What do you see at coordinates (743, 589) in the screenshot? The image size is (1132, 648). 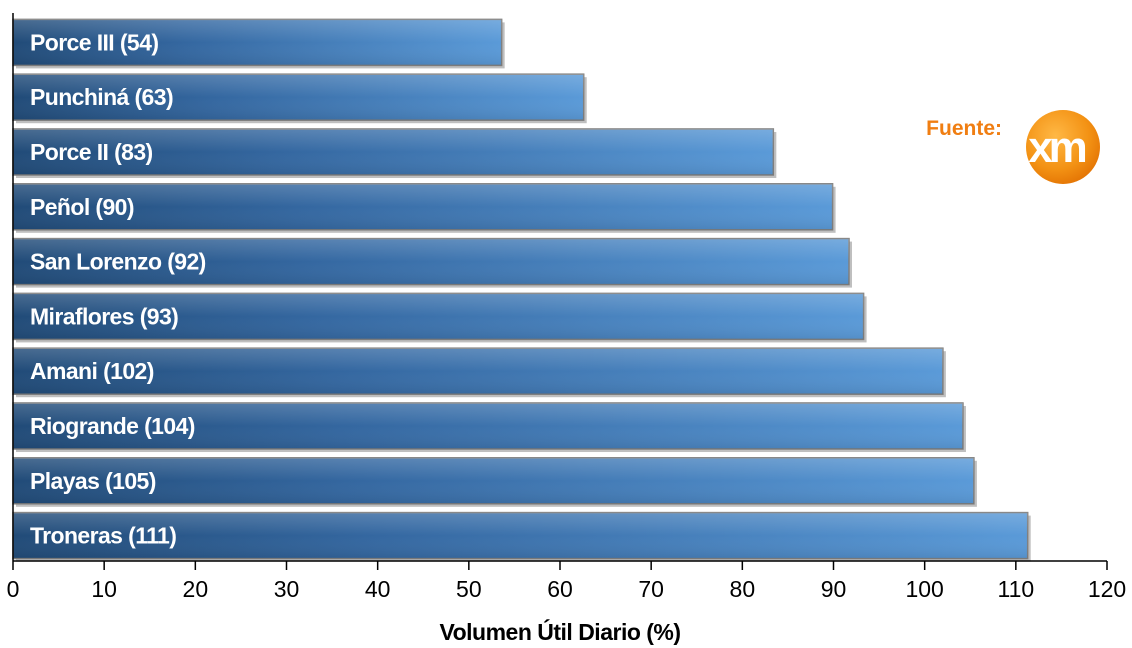 I see `x-tick-label: 80` at bounding box center [743, 589].